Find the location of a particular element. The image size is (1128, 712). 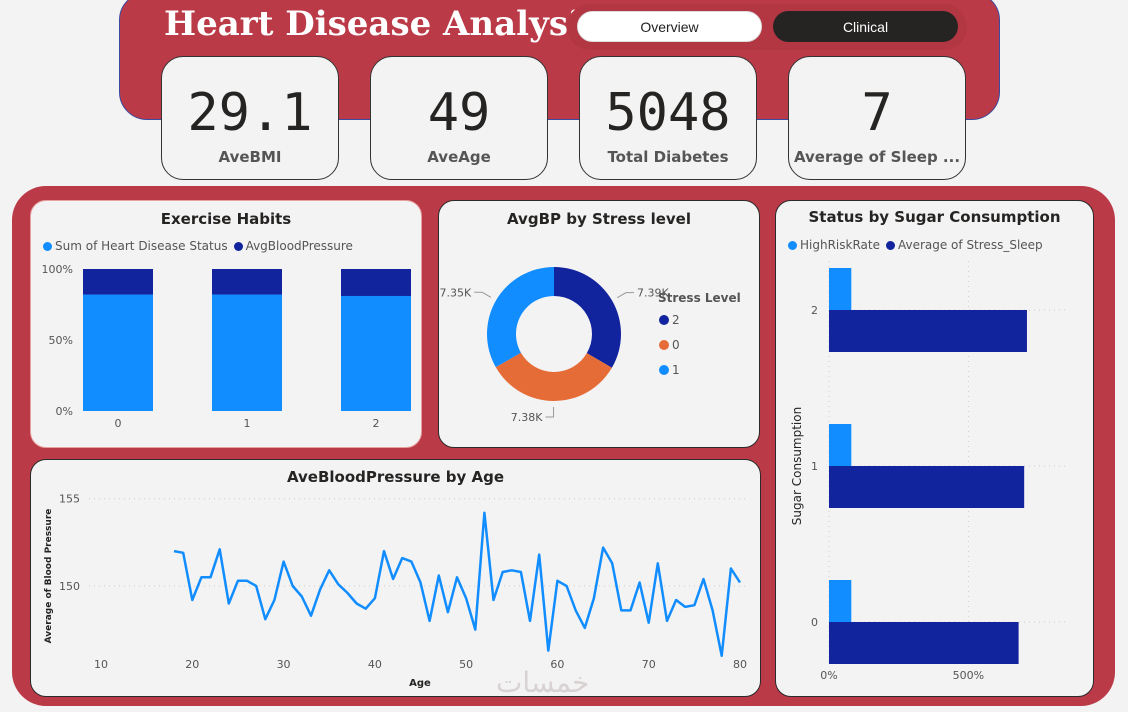

page-title: Heart Disease Analysis is located at coordinates (382, 24).